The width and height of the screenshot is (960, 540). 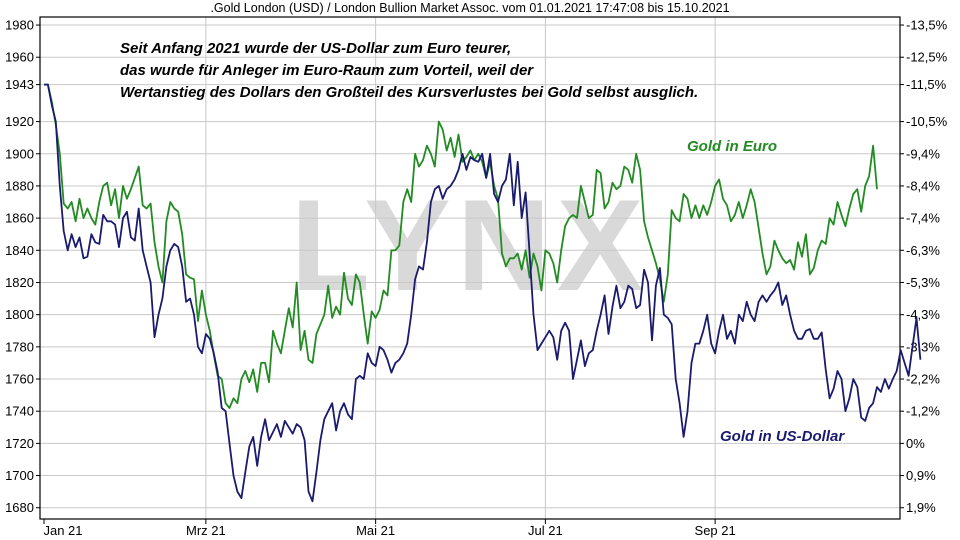 I want to click on y-tick-label-right: -11,5%, so click(x=926, y=84).